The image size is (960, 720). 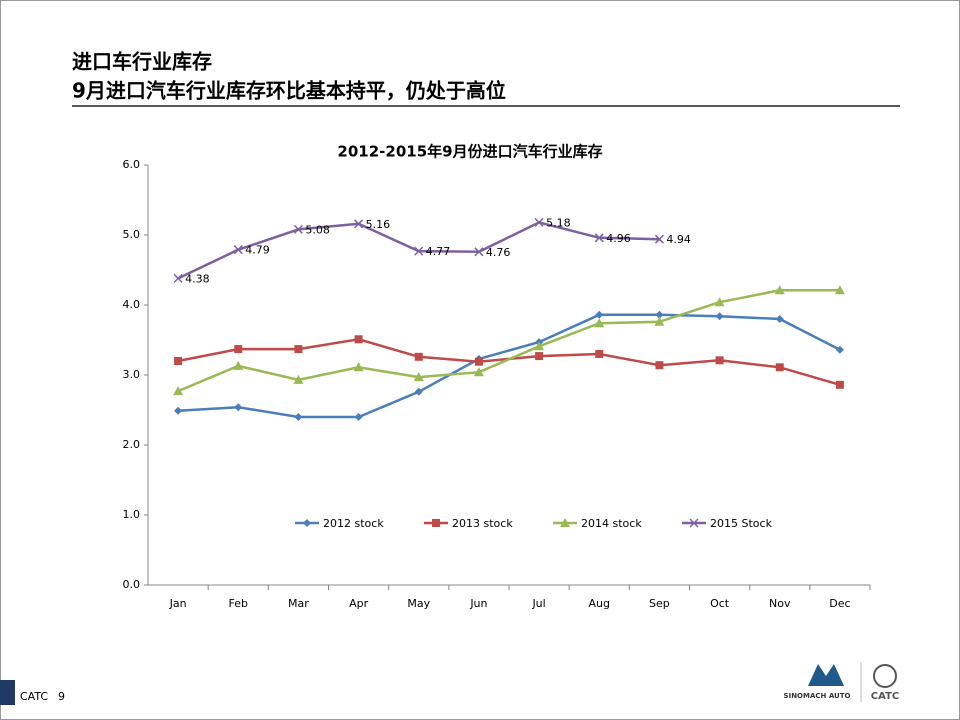 What do you see at coordinates (478, 603) in the screenshot?
I see `x-tick-label: Jun` at bounding box center [478, 603].